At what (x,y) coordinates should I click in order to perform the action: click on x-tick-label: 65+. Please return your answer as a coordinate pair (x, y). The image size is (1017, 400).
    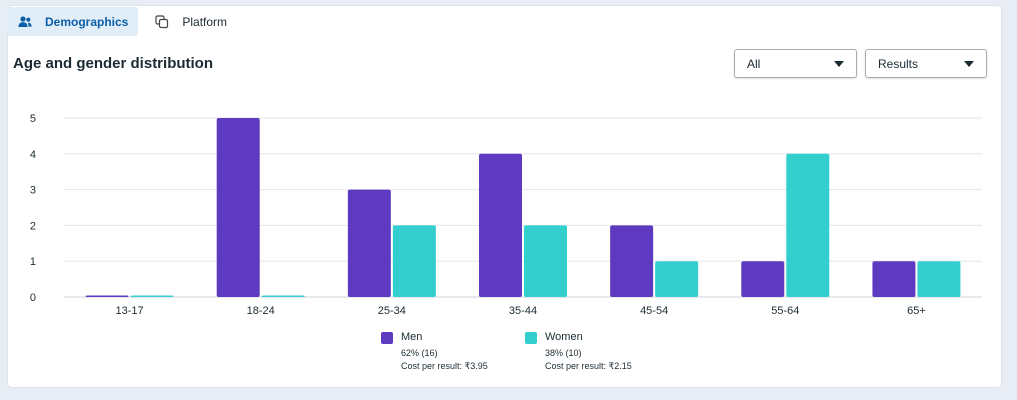
    Looking at the image, I should click on (916, 311).